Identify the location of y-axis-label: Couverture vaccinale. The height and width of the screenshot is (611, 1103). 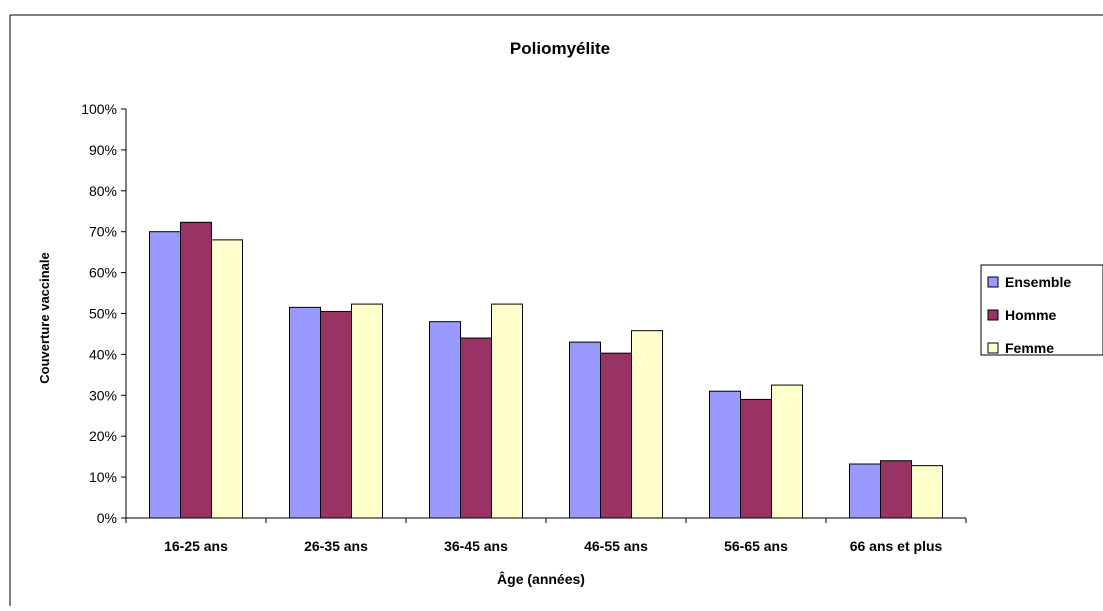
(44, 318).